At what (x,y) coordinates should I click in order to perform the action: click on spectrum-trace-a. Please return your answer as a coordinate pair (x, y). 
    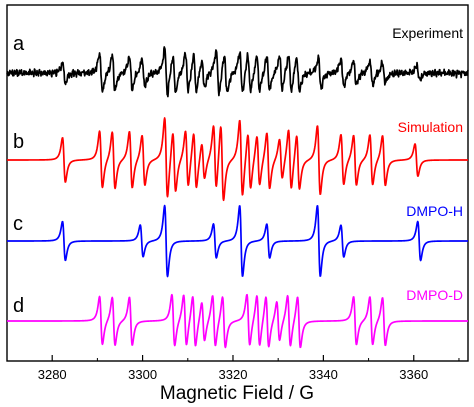
    Looking at the image, I should click on (237, 72).